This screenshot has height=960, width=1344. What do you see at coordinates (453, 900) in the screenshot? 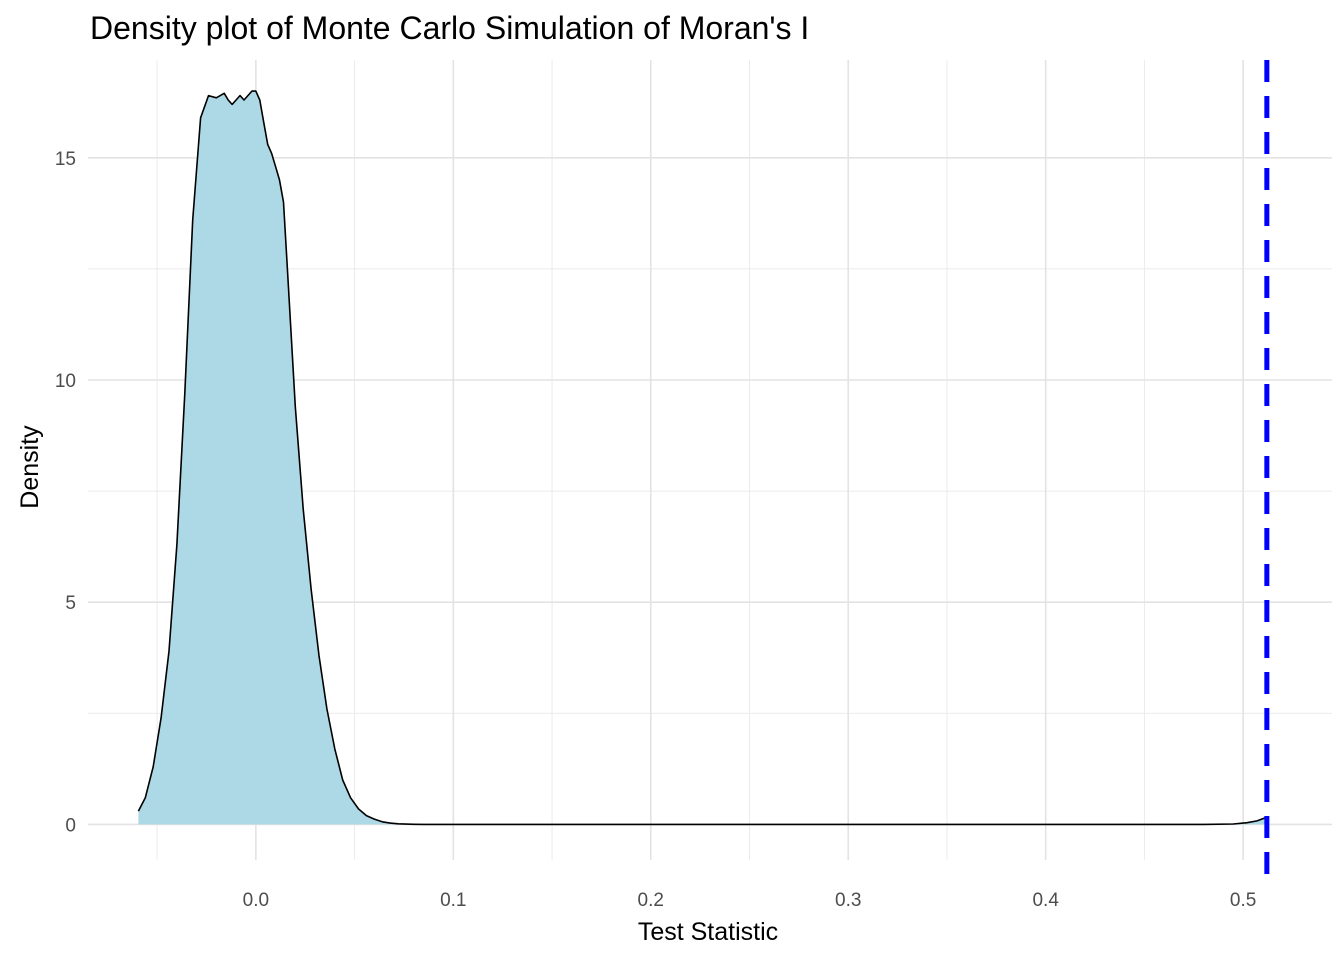
I see `x-tick-label: 0.1` at bounding box center [453, 900].